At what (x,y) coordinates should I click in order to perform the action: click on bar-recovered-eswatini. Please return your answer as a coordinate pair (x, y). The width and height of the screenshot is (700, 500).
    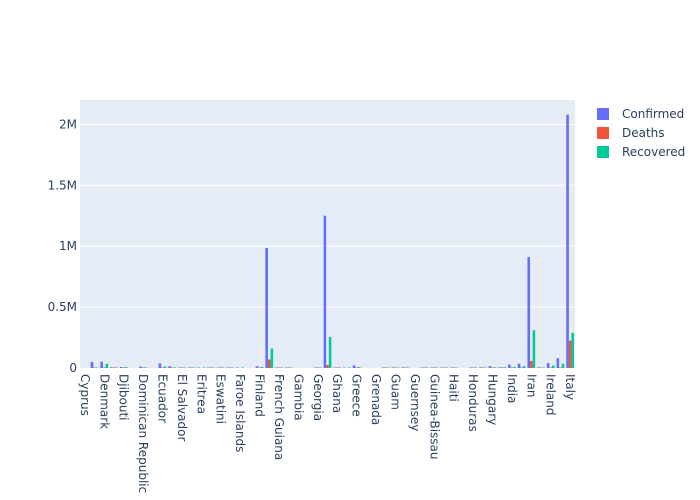
    Looking at the image, I should click on (223, 368).